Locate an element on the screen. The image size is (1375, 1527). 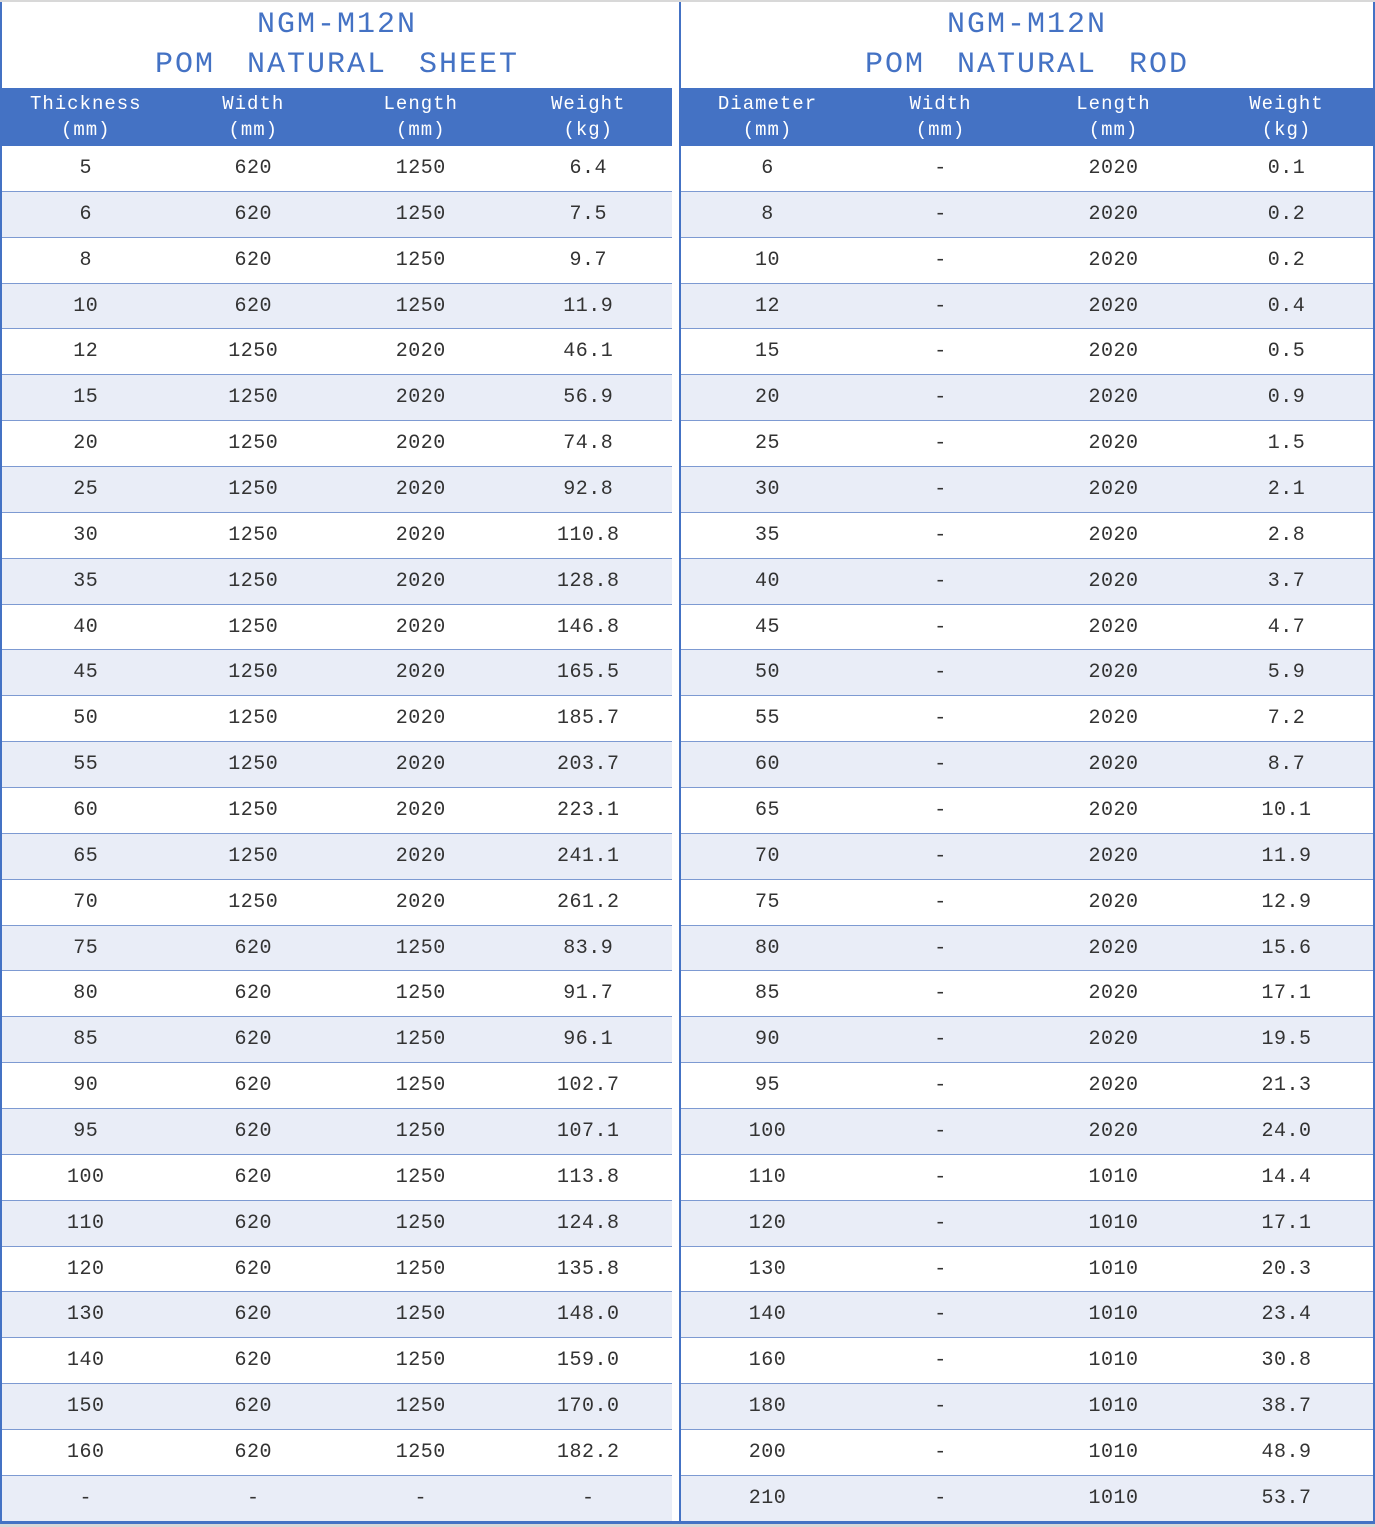
table-cell: 75 is located at coordinates (86, 948).